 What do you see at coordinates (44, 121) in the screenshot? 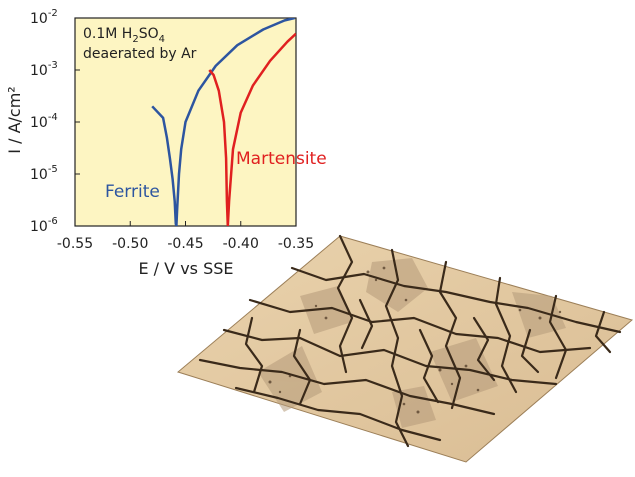
I see `y-tick-label: 10⁻⁴` at bounding box center [44, 121].